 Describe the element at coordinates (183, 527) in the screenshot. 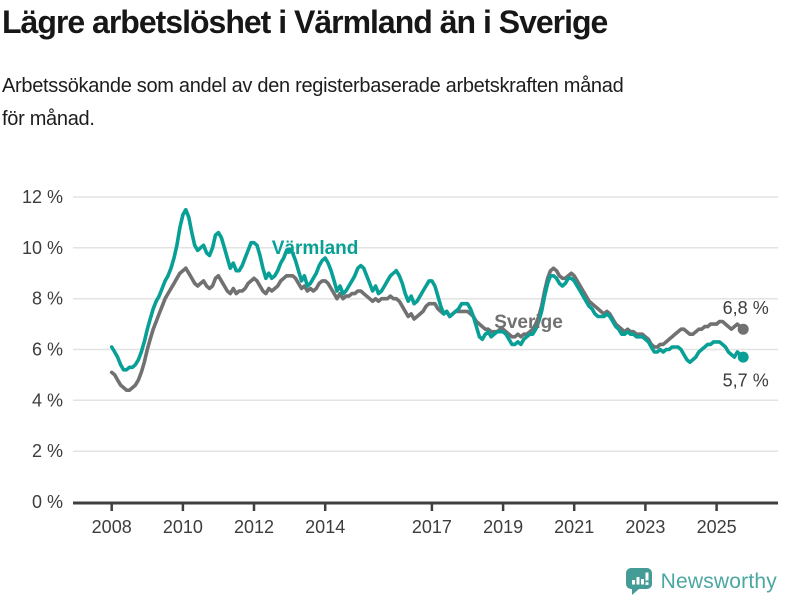

I see `x-axis-label: 2010` at that location.